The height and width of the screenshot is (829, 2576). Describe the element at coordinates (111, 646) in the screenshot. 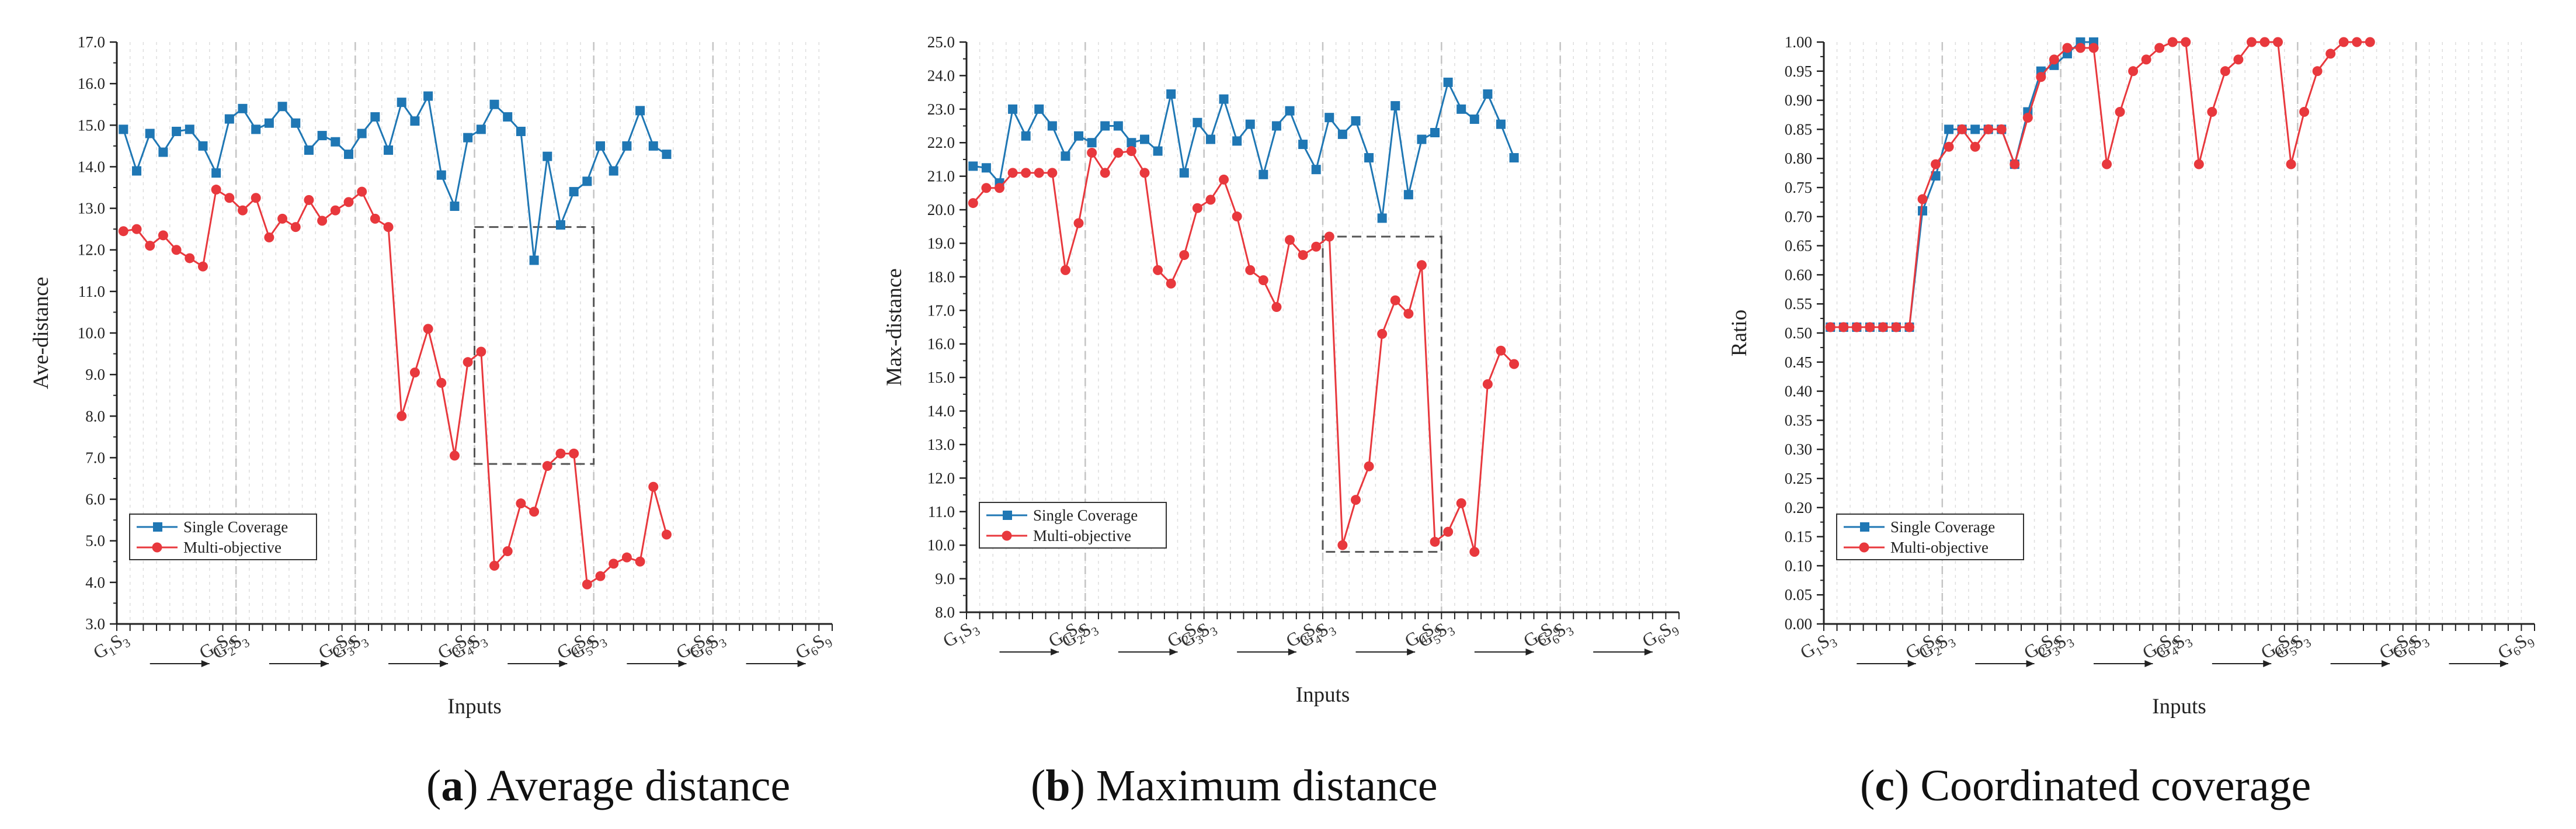

I see `x-tick-label: G1S3` at that location.